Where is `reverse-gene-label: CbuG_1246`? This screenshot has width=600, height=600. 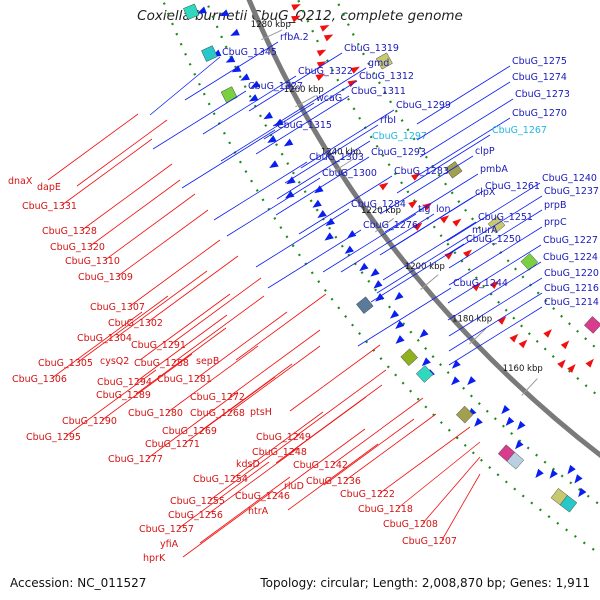 reverse-gene-label: CbuG_1246 is located at coordinates (262, 496).